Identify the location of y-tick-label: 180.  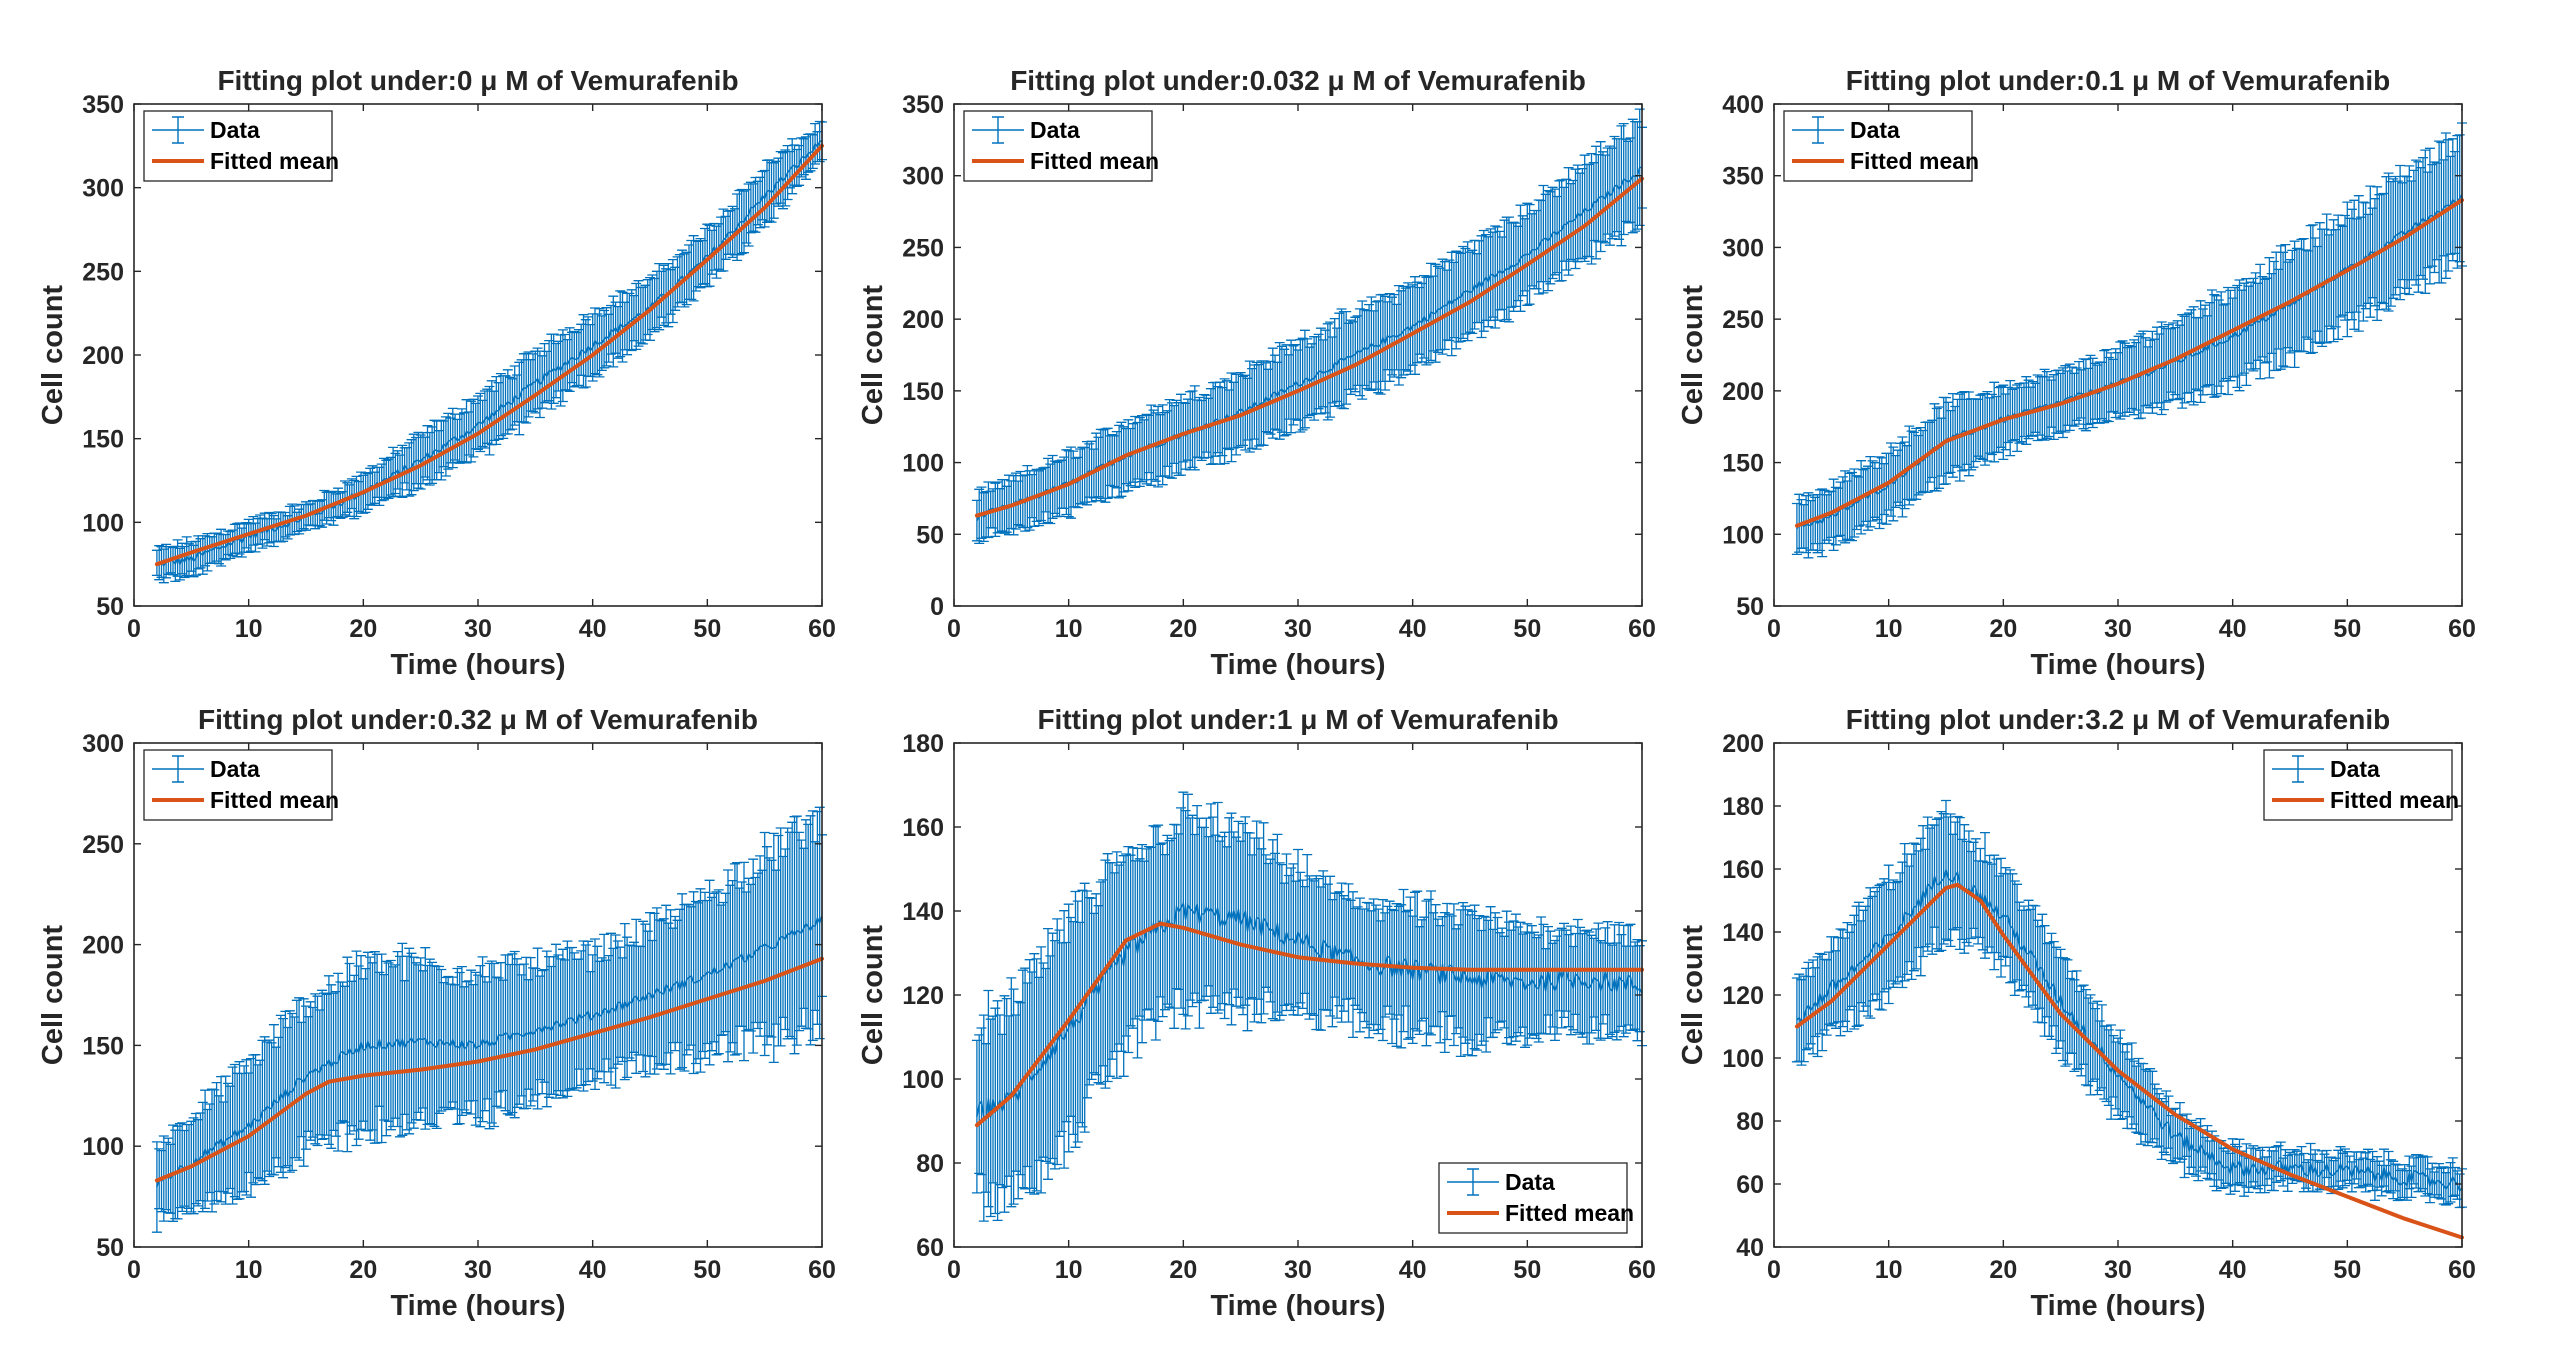
(1743, 807).